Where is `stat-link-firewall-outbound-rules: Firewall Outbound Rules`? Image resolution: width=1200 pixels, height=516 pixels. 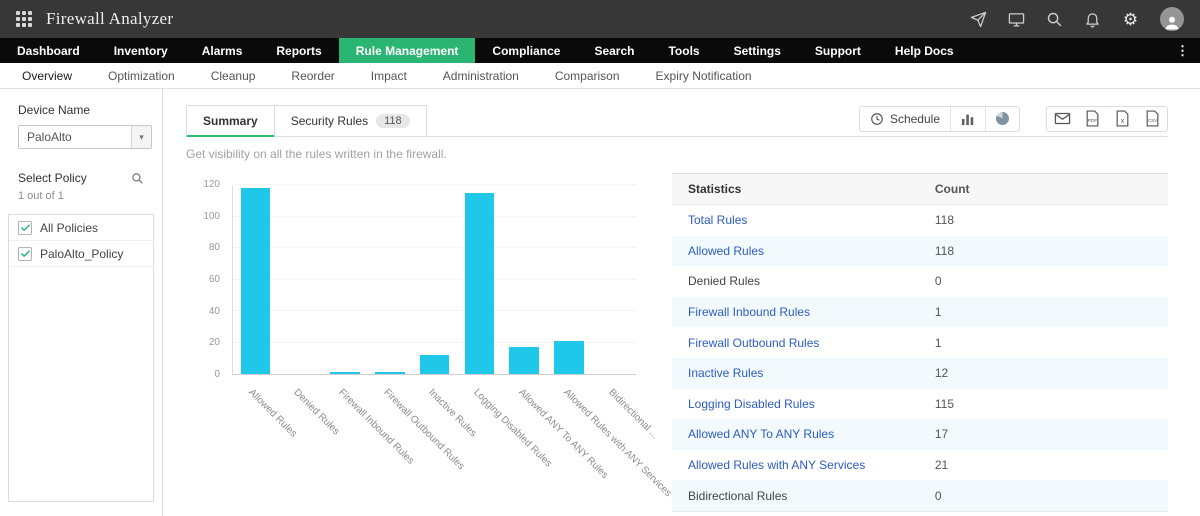
stat-link-firewall-outbound-rules: Firewall Outbound Rules is located at coordinates (754, 342).